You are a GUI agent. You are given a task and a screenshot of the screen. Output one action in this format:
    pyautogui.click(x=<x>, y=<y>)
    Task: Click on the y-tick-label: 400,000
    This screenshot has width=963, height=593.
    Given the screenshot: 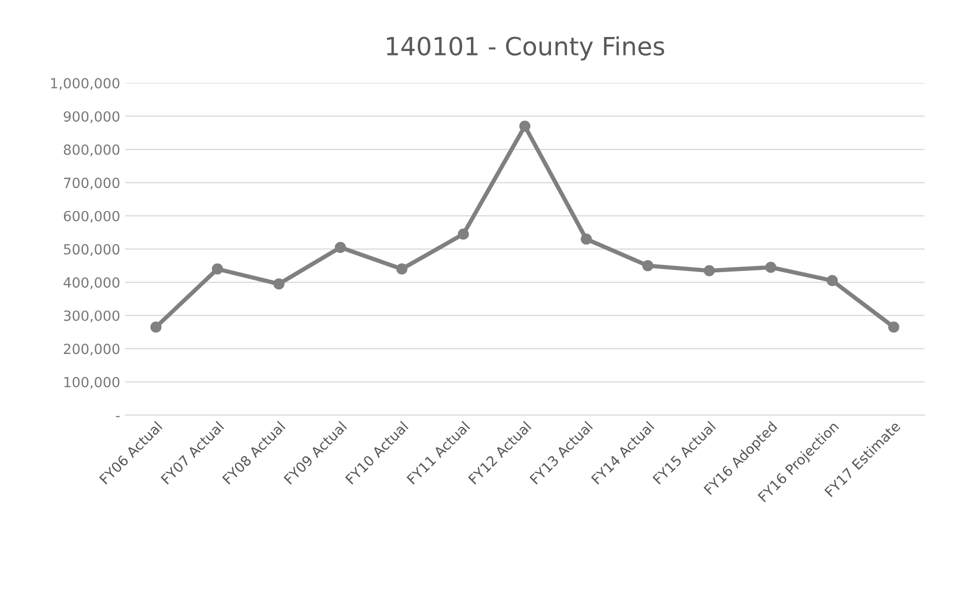 What is the action you would take?
    pyautogui.click(x=92, y=283)
    